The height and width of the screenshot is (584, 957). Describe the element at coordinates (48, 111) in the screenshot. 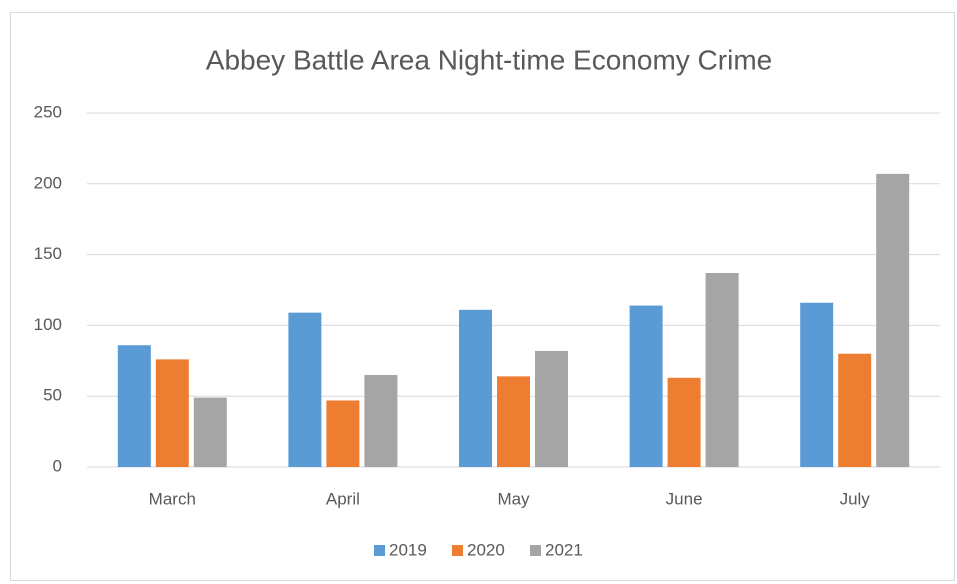

I see `y-tick-label: 250` at that location.